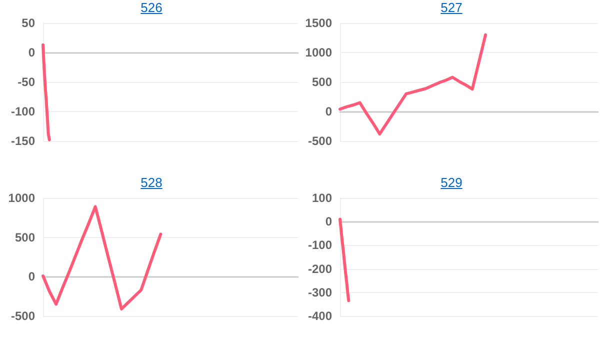  Describe the element at coordinates (318, 23) in the screenshot. I see `y-tick-label: 1500` at that location.